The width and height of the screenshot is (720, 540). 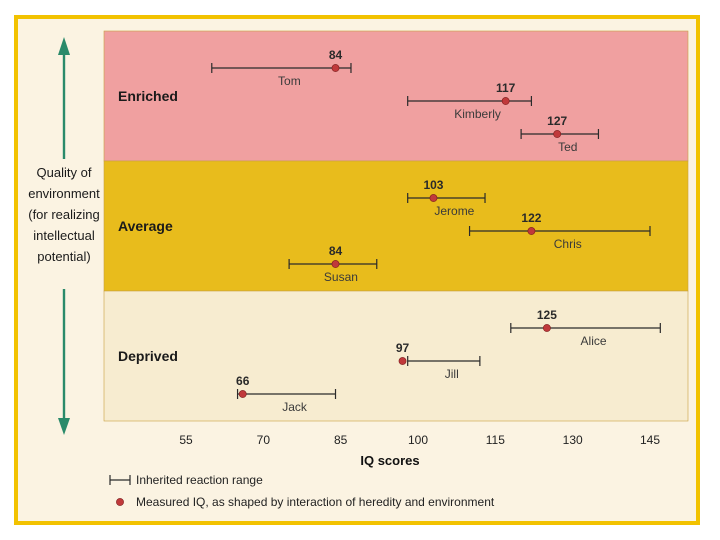 I want to click on environment-axis-label: intellectual, so click(x=64, y=235).